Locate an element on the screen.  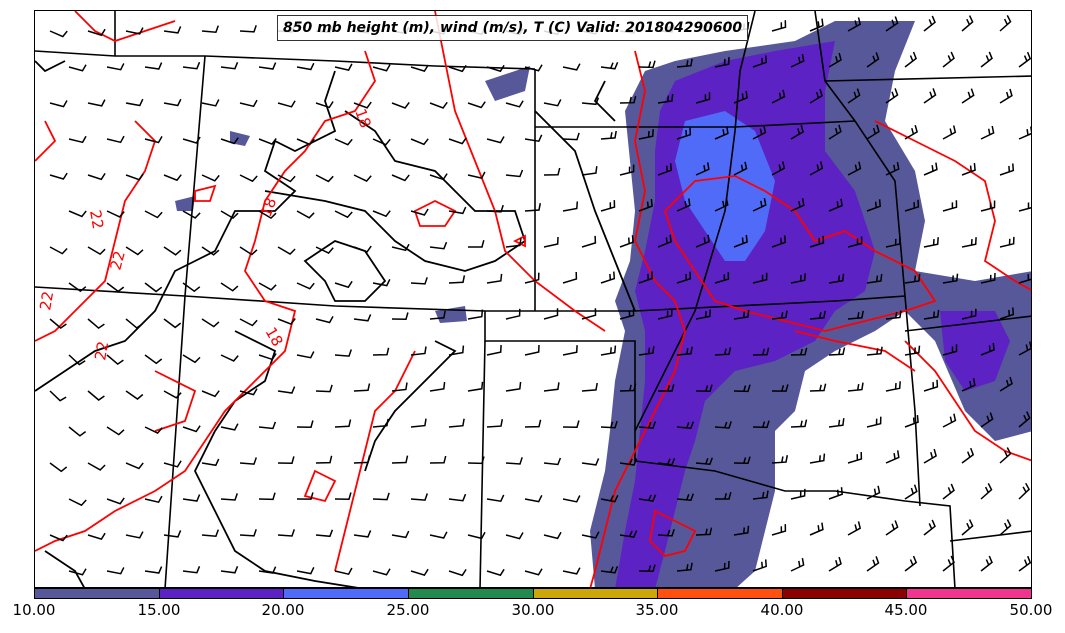
contour-label-22-d: 22 is located at coordinates (101, 351).